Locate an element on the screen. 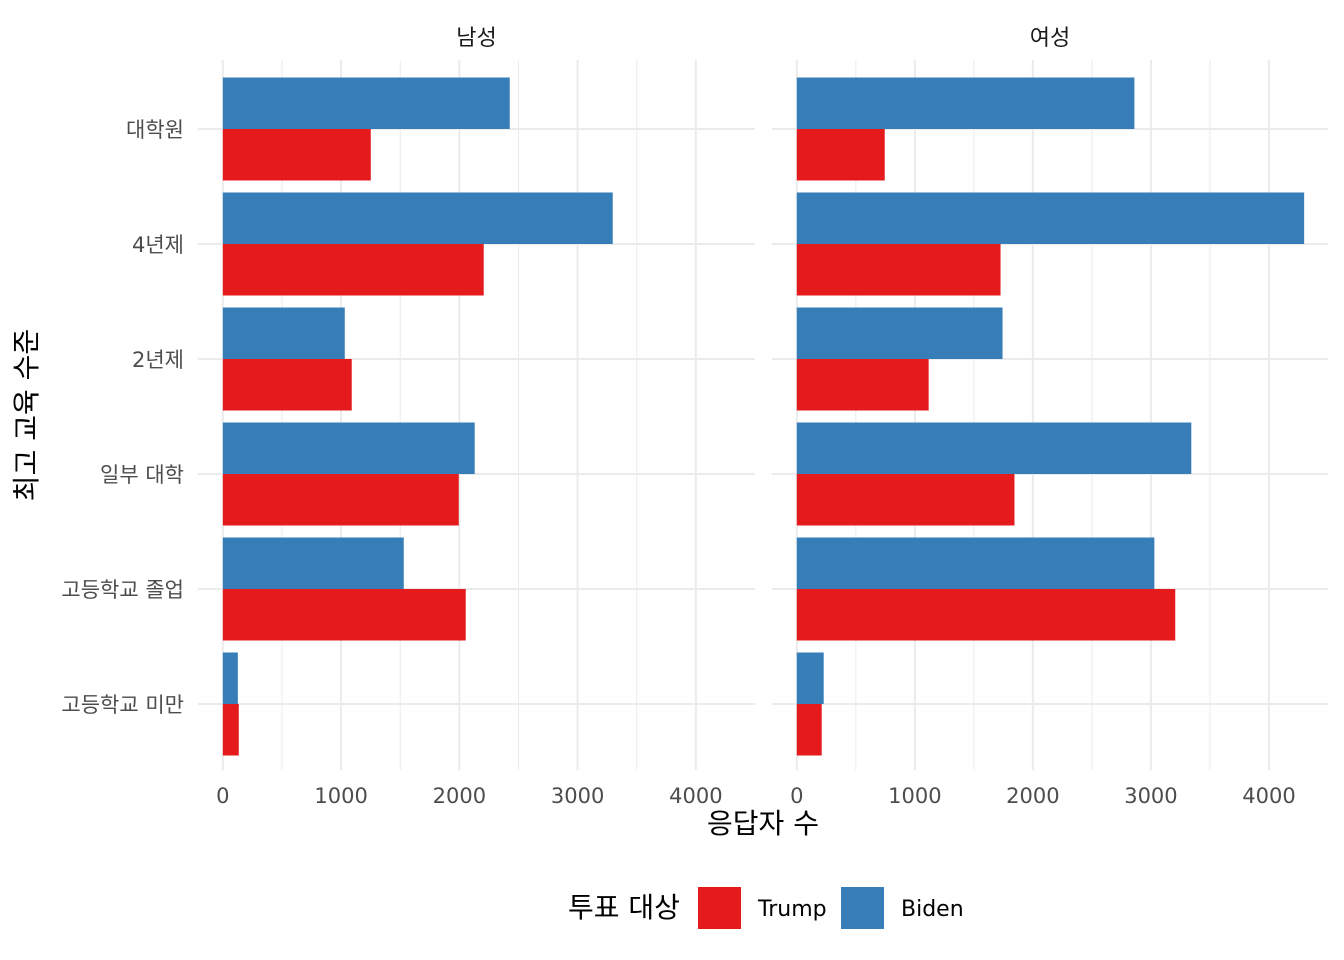 This screenshot has height=960, width=1344. legend-key-biden is located at coordinates (862, 908).